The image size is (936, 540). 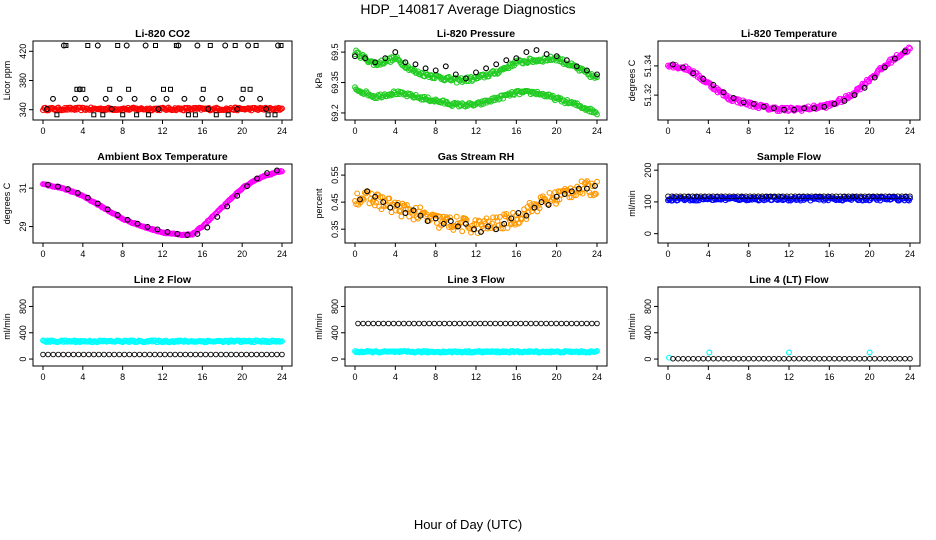 What do you see at coordinates (23, 359) in the screenshot?
I see `y-tick-label: 0` at bounding box center [23, 359].